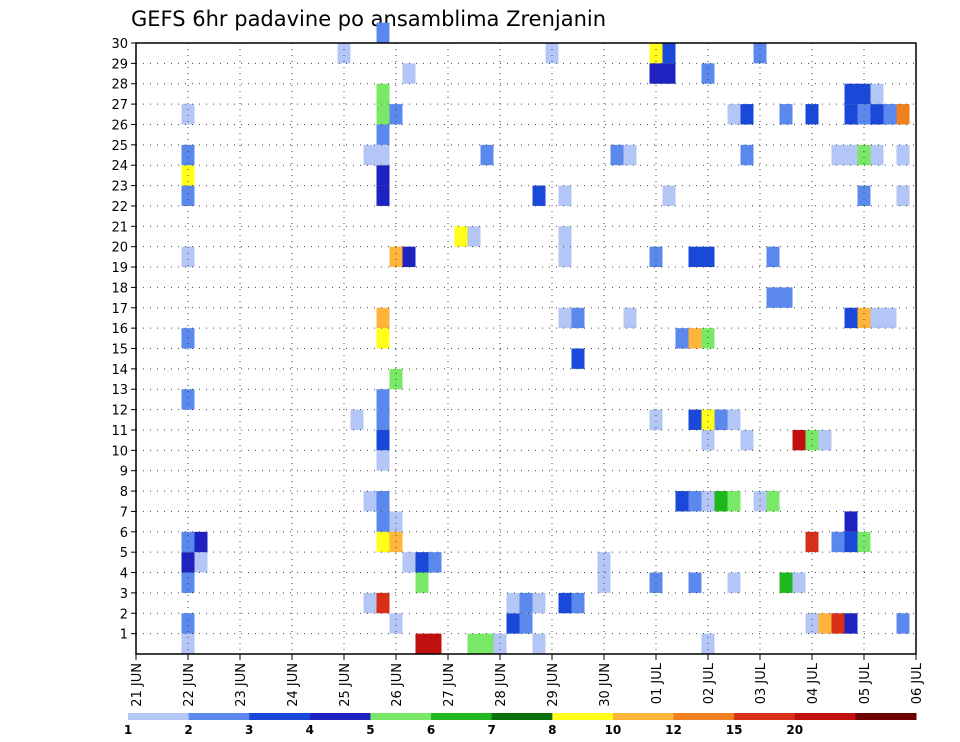 This screenshot has width=960, height=742. I want to click on y-tick-label: 2, so click(124, 614).